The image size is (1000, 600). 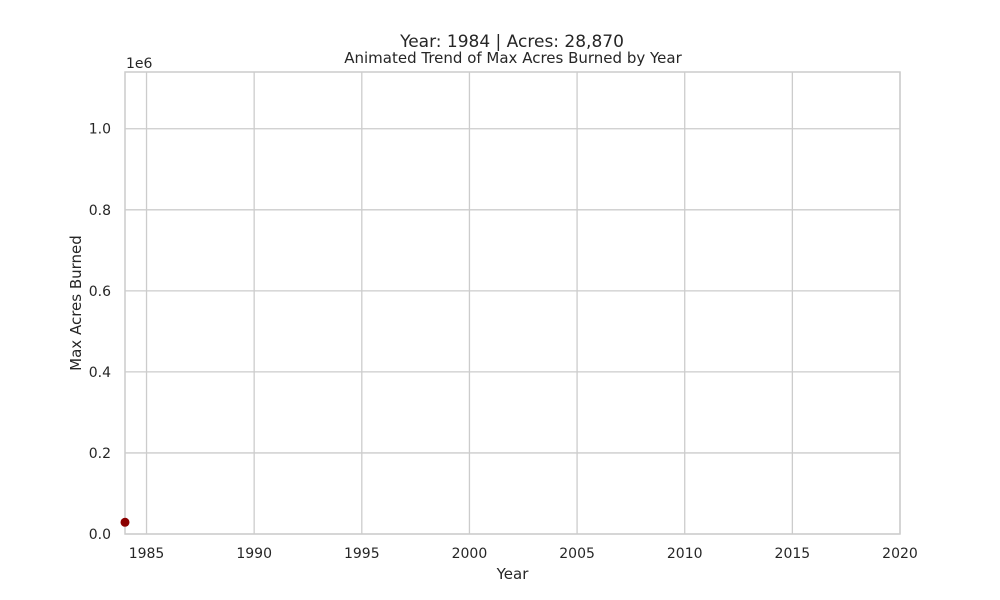 I want to click on y-tick-label: 0.6, so click(x=100, y=292).